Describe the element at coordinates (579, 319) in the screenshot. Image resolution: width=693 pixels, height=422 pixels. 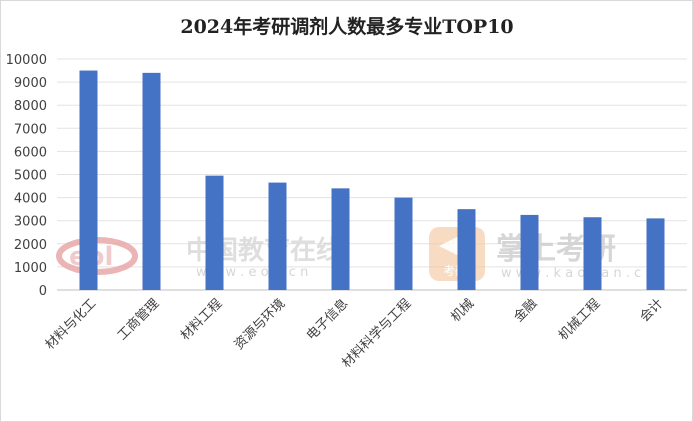
I see `x-category-label: 机械工程` at that location.